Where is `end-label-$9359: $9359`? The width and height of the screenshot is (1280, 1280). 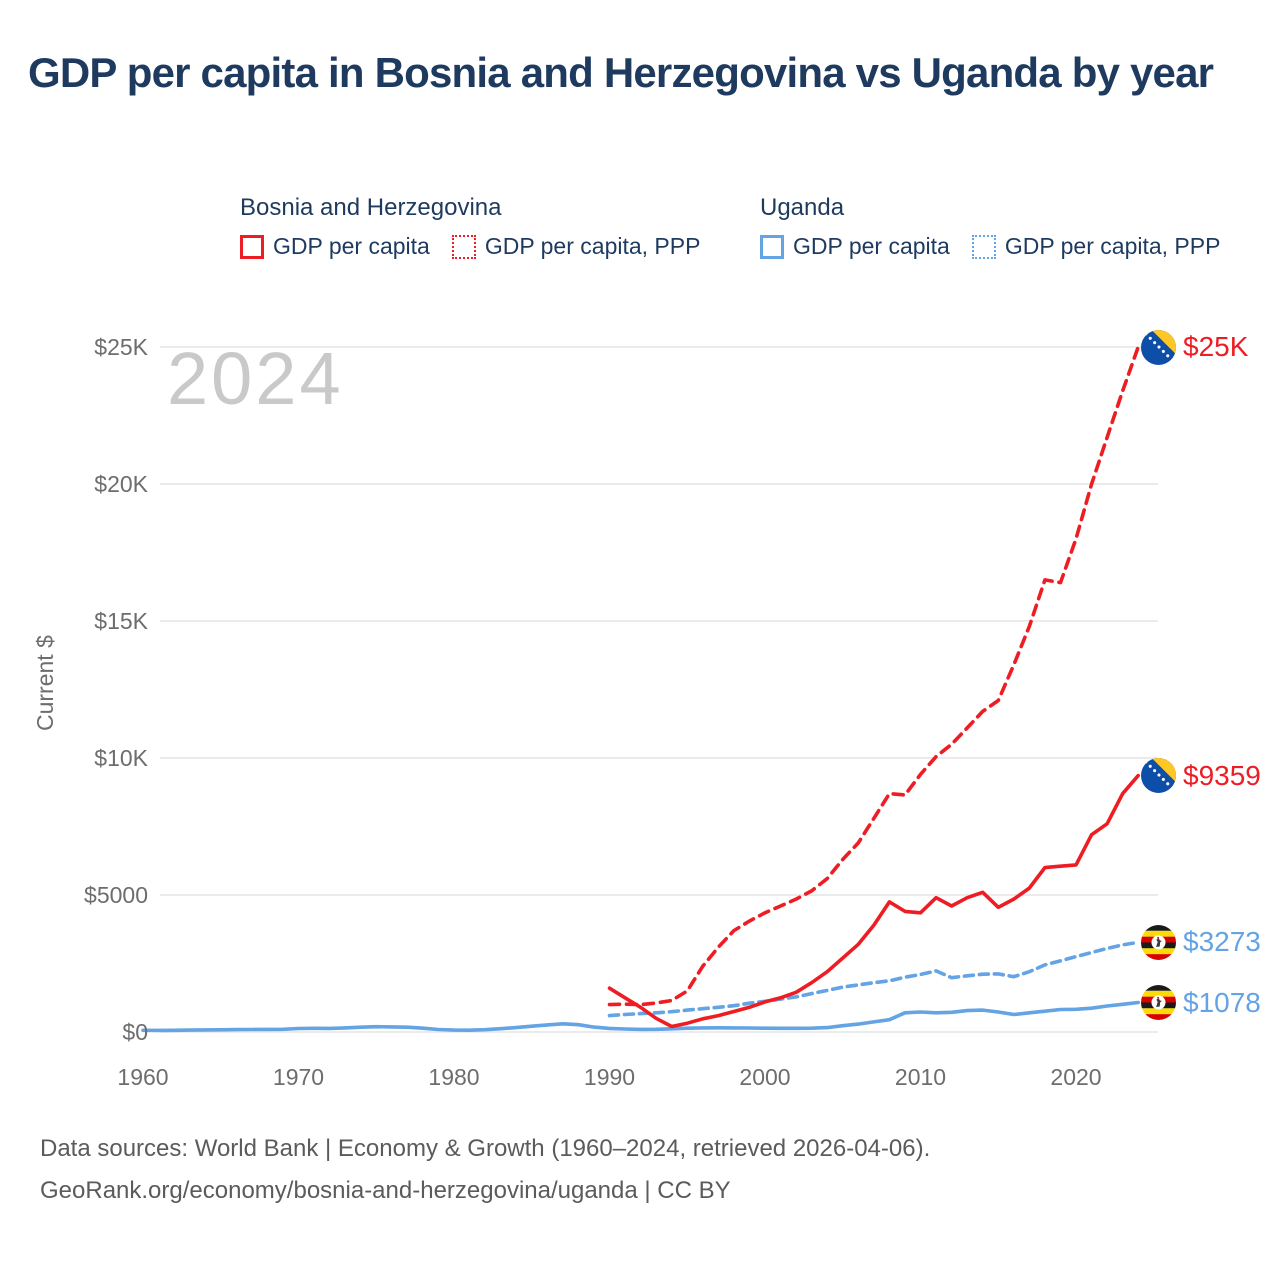
end-label-$9359: $9359 is located at coordinates (1201, 776).